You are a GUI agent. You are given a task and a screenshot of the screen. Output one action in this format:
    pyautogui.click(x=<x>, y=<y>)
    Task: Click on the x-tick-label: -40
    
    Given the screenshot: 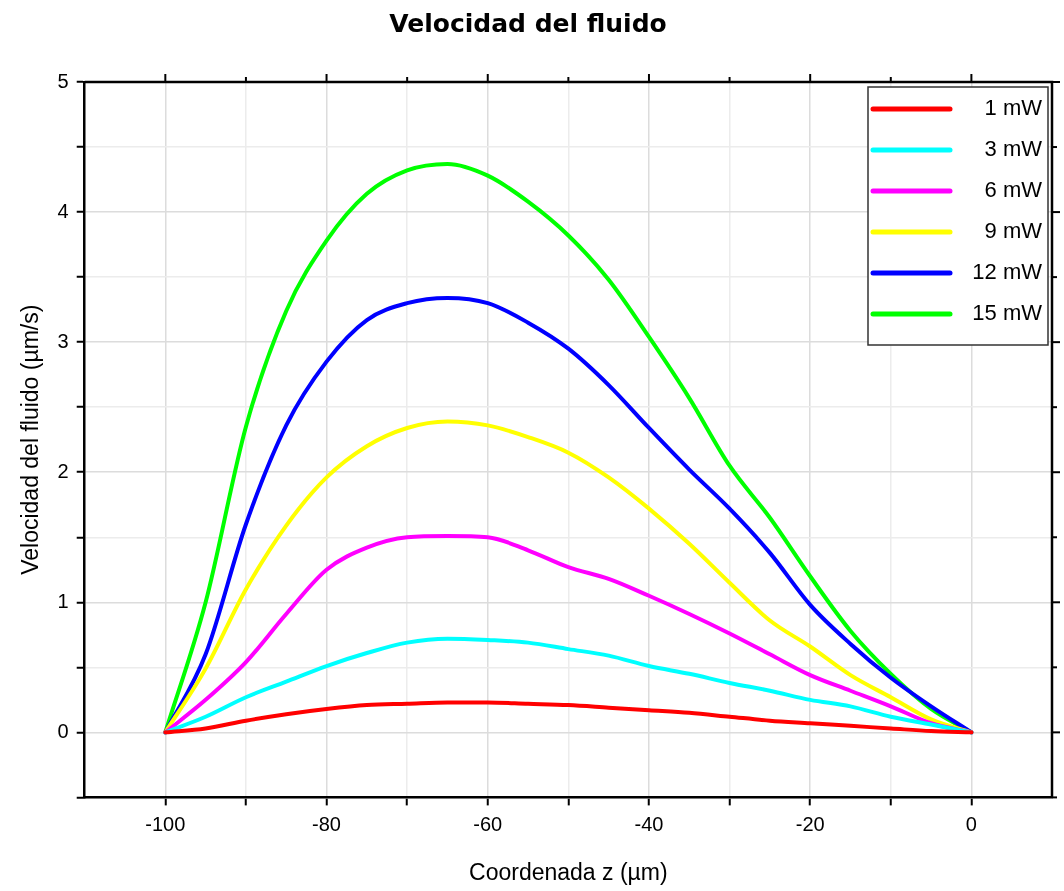 What is the action you would take?
    pyautogui.click(x=649, y=823)
    